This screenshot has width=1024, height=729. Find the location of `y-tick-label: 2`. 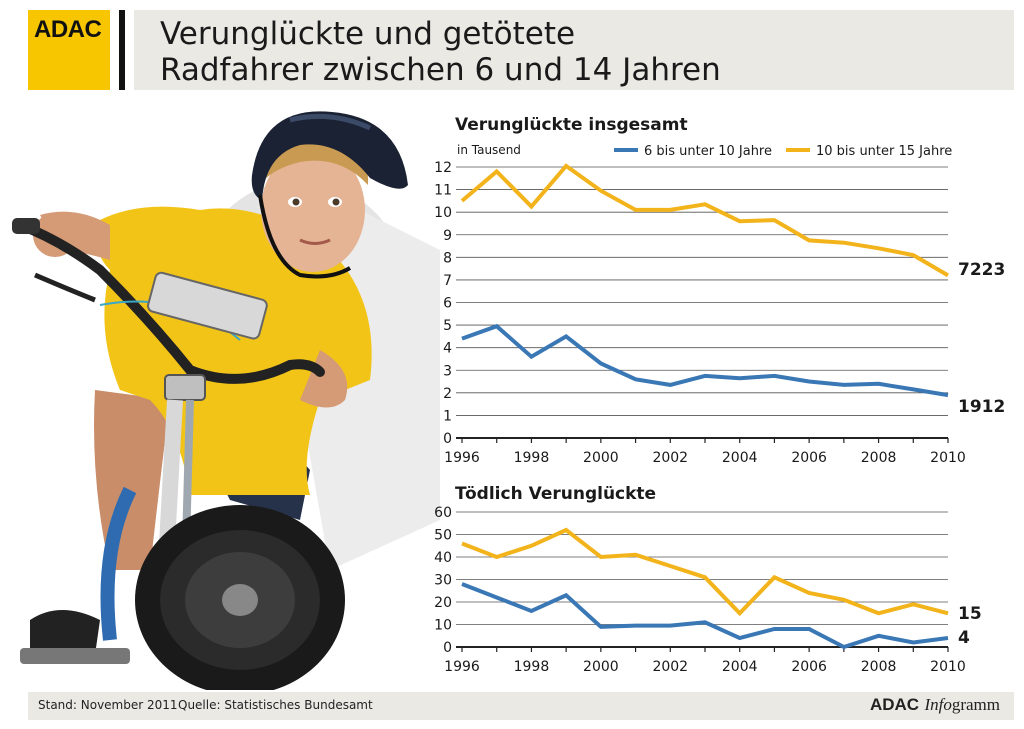

y-tick-label: 2 is located at coordinates (447, 394).